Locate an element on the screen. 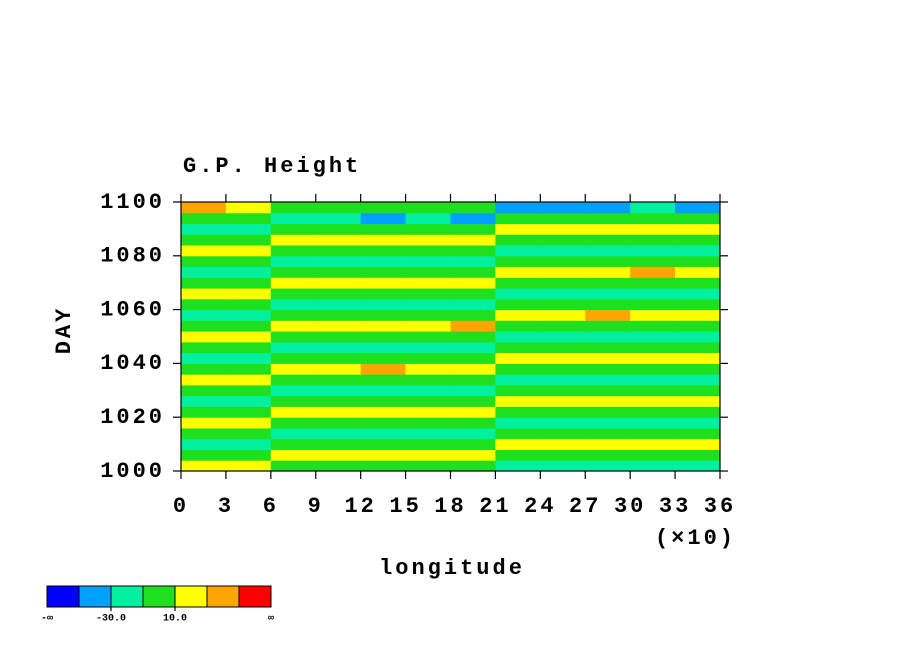  y-tick-label: 1000 is located at coordinates (132, 471).